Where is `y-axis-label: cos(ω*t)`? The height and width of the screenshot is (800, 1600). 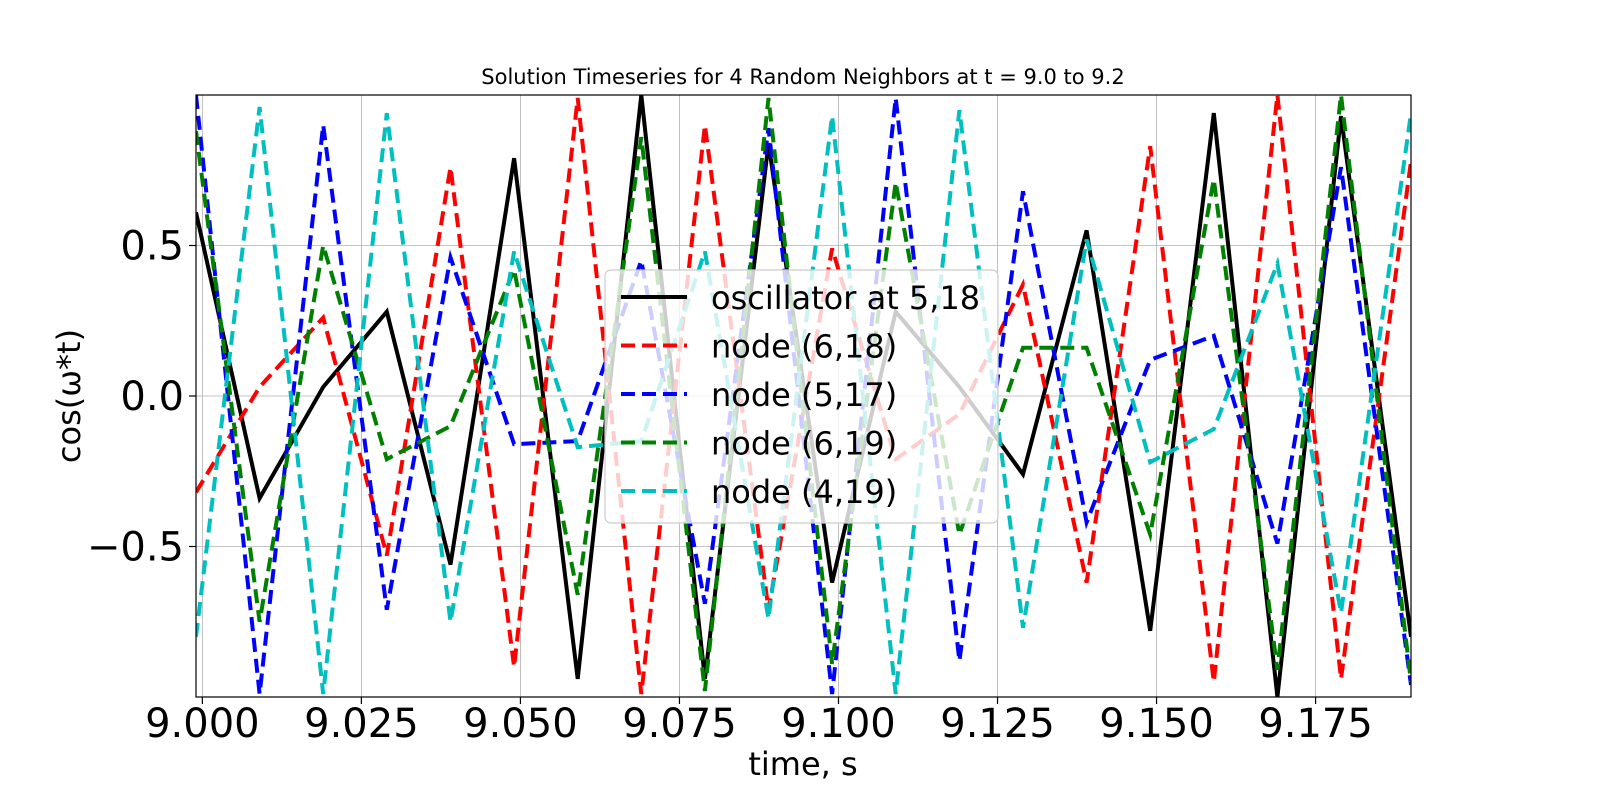 y-axis-label: cos(ω*t) is located at coordinates (69, 396).